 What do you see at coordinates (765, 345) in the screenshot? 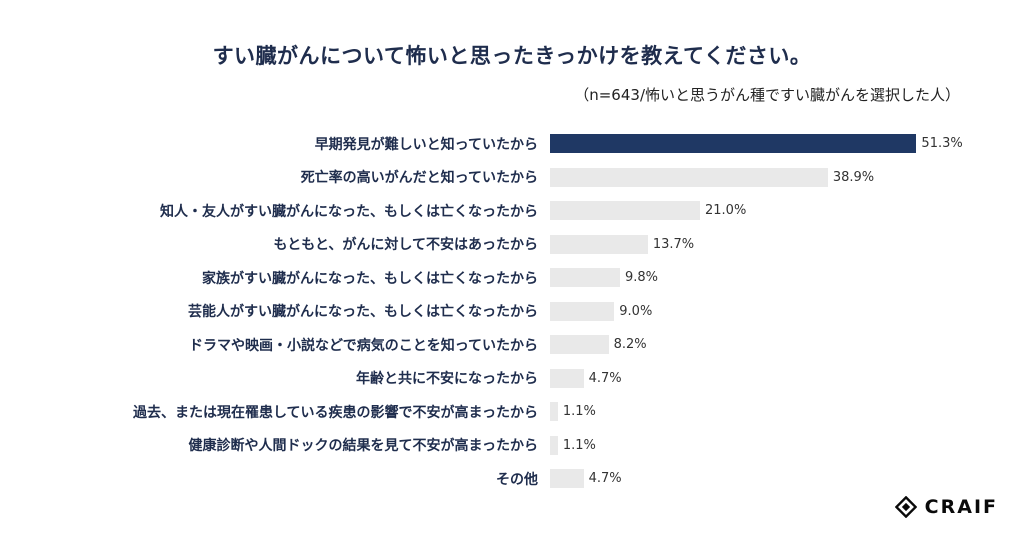
I see `bar-track: 8.2%` at bounding box center [765, 345].